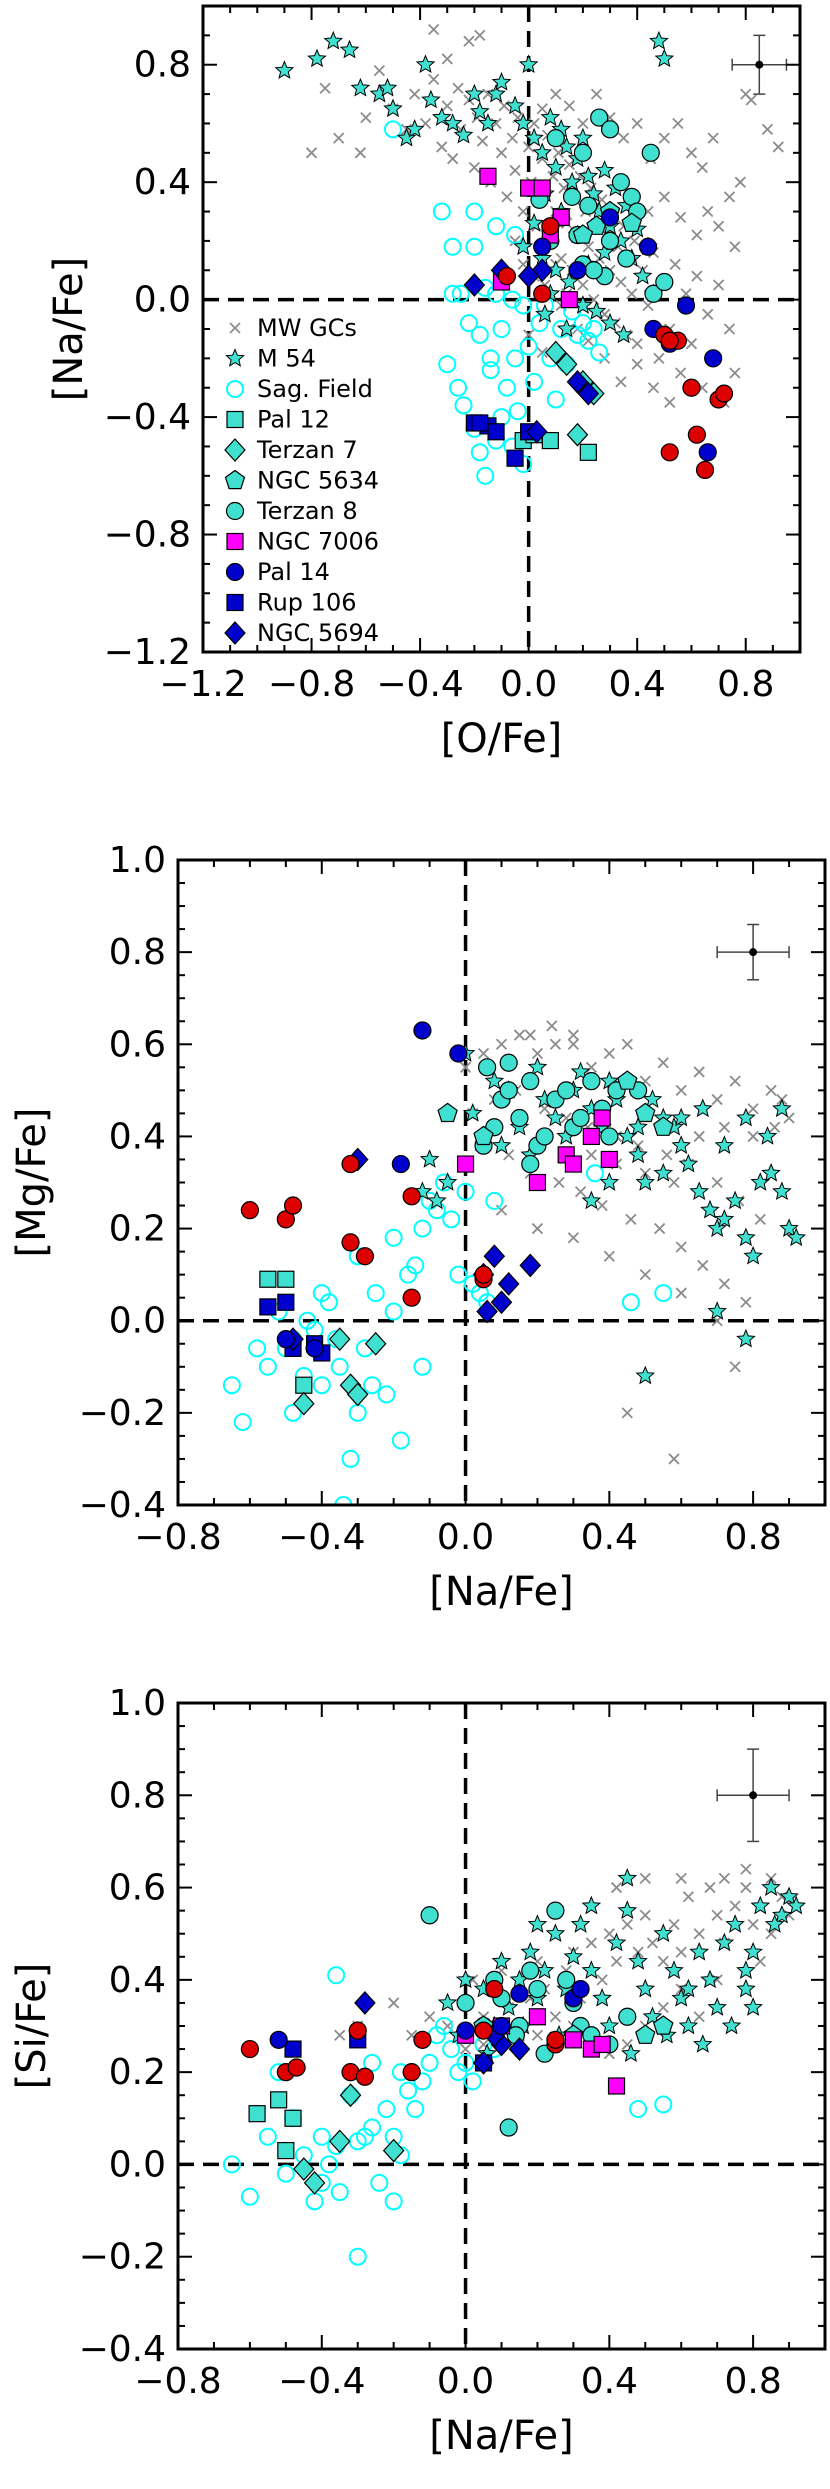 This screenshot has height=2489, width=830. I want to click on y-tick-label: 0.2, so click(137, 1229).